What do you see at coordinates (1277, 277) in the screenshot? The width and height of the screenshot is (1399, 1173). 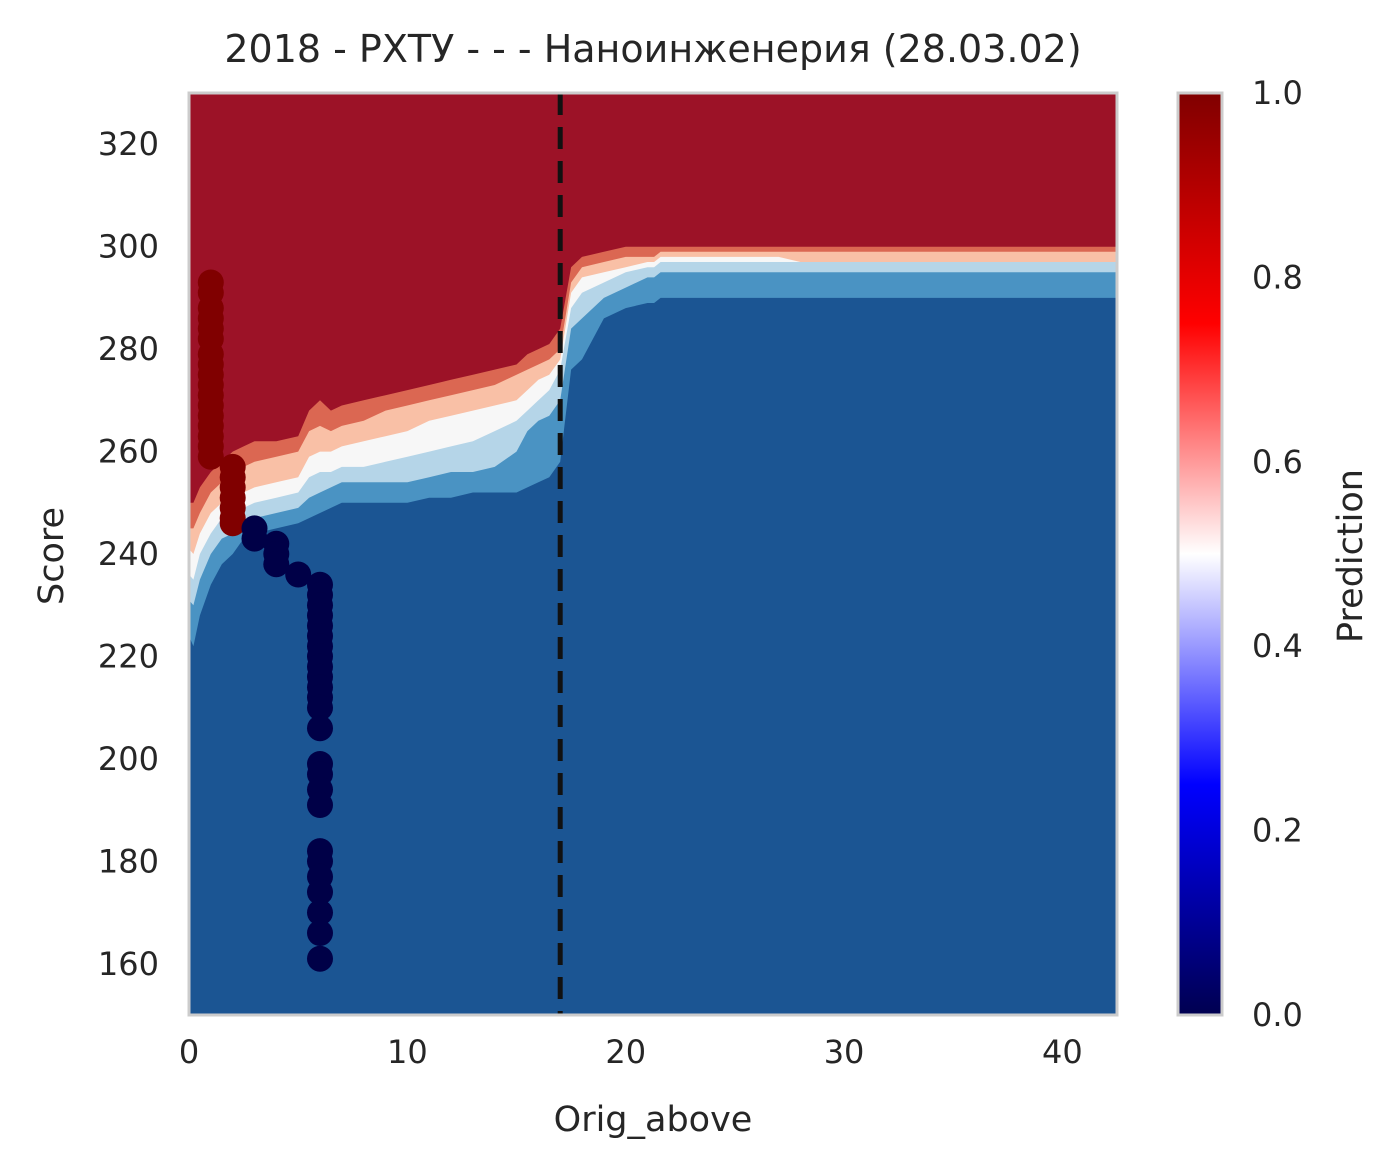 I see `colorbar-tick-label: 0.8` at bounding box center [1277, 277].